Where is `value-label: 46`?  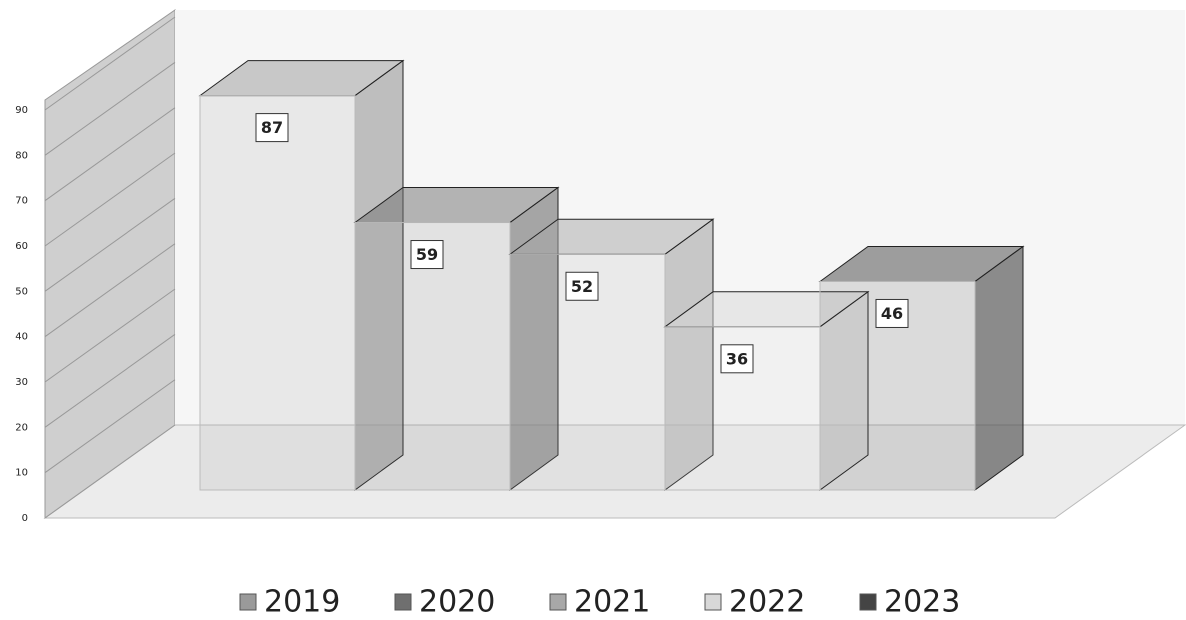 value-label: 46 is located at coordinates (892, 313).